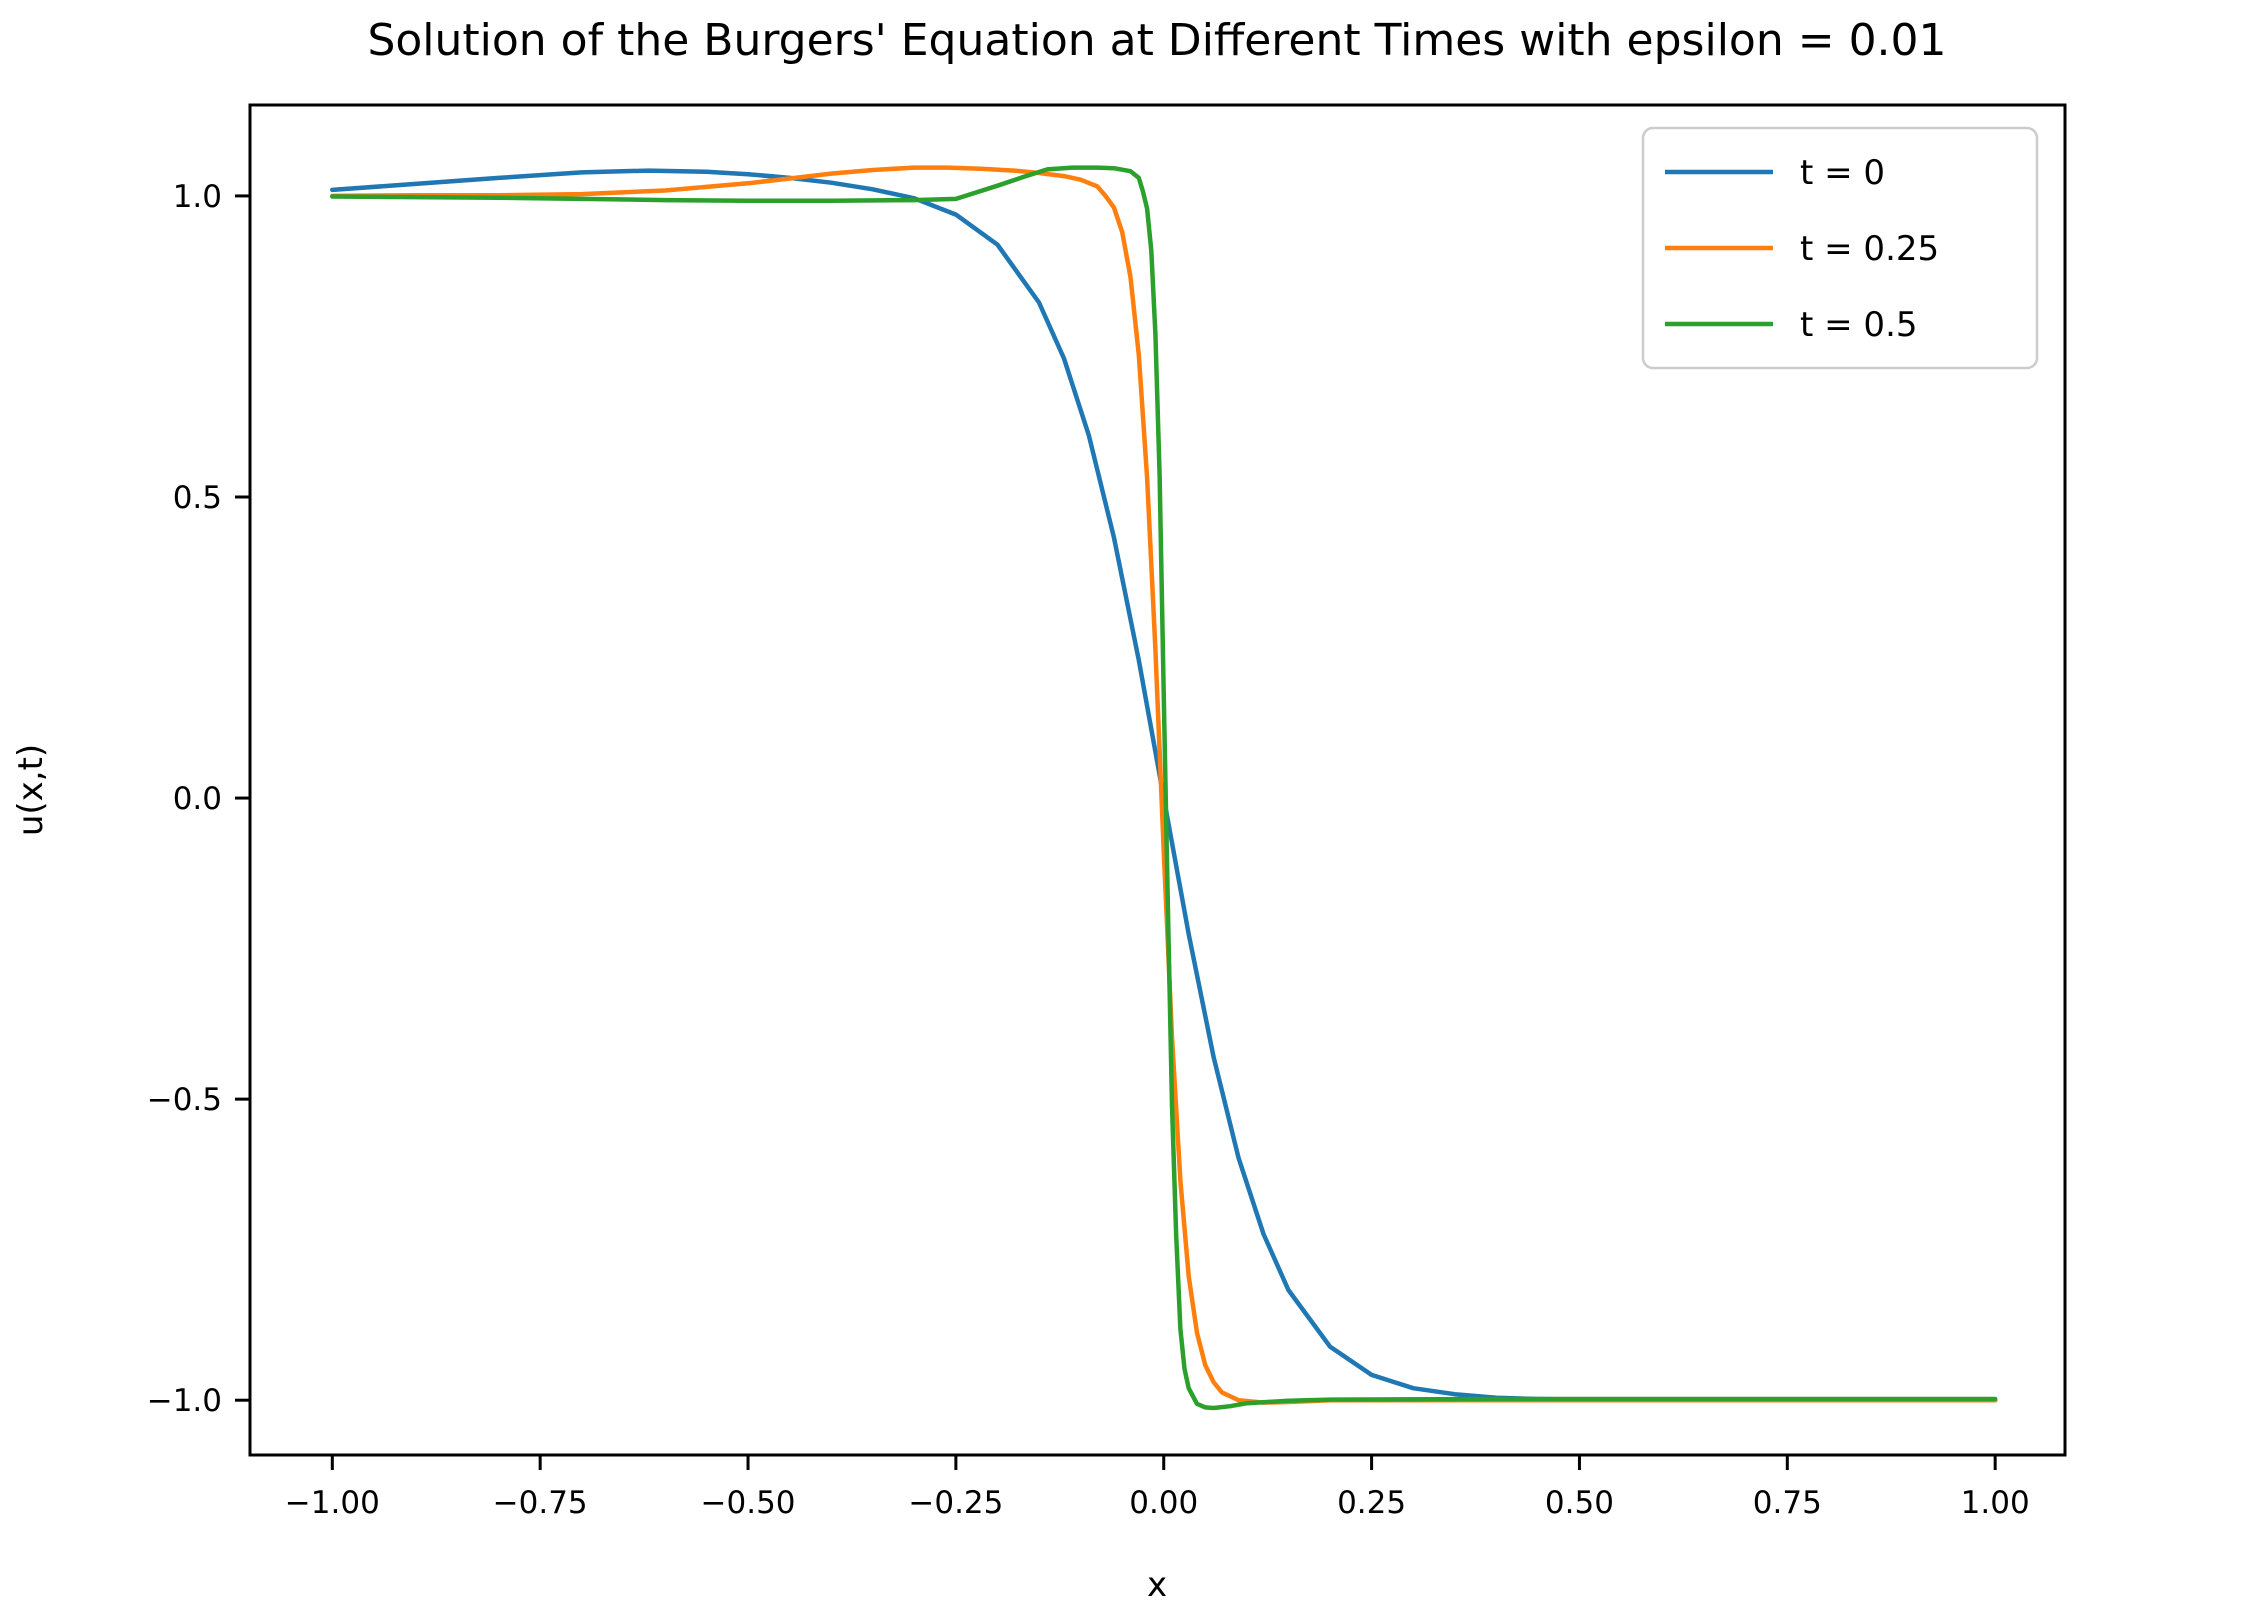  Describe the element at coordinates (184, 1401) in the screenshot. I see `y-tick-label: −1.0` at that location.